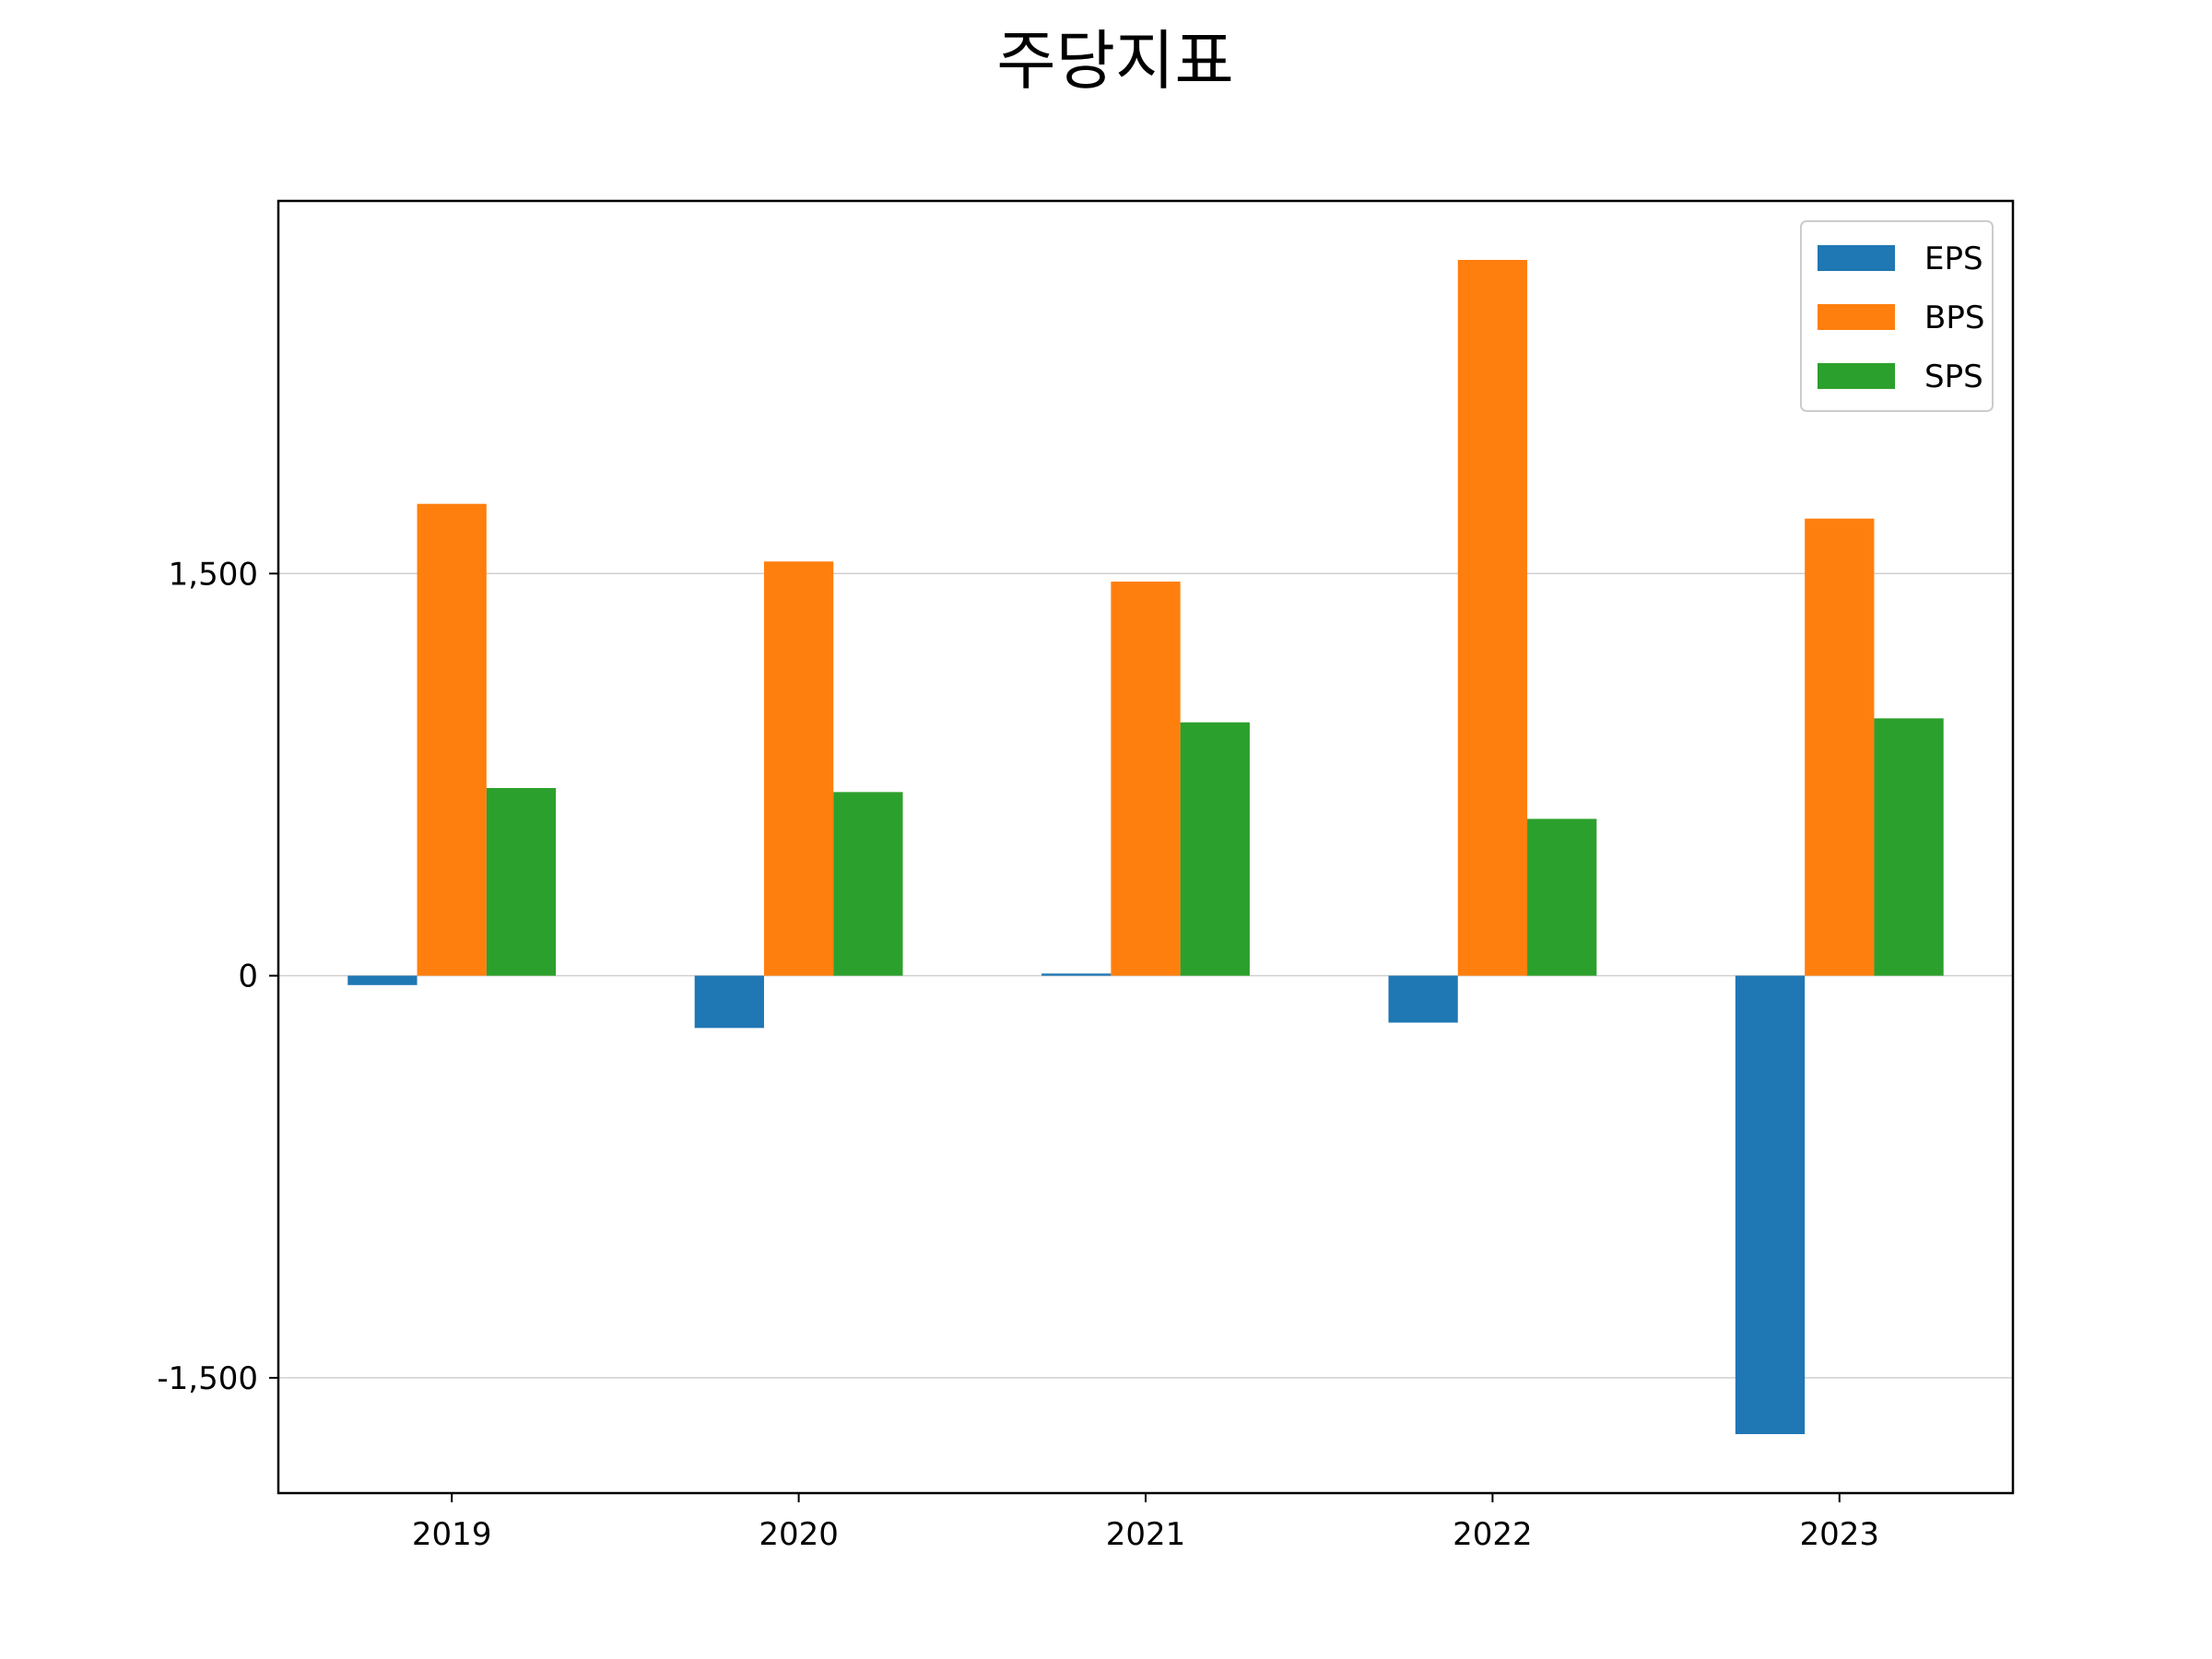 The height and width of the screenshot is (1659, 2212). I want to click on bar-eps-2021, so click(1076, 974).